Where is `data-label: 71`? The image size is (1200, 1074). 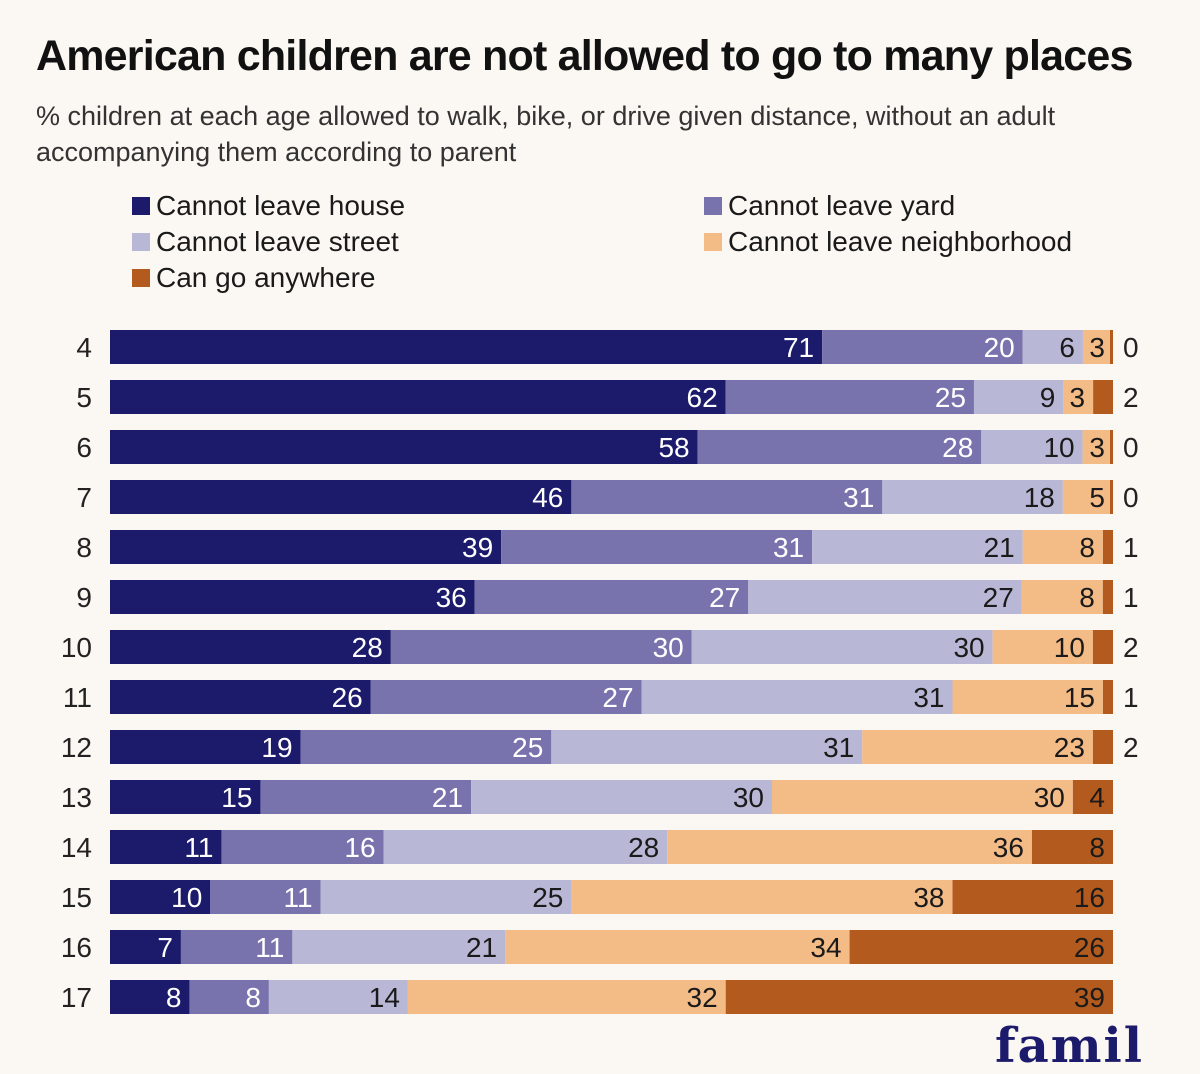 data-label: 71 is located at coordinates (798, 347).